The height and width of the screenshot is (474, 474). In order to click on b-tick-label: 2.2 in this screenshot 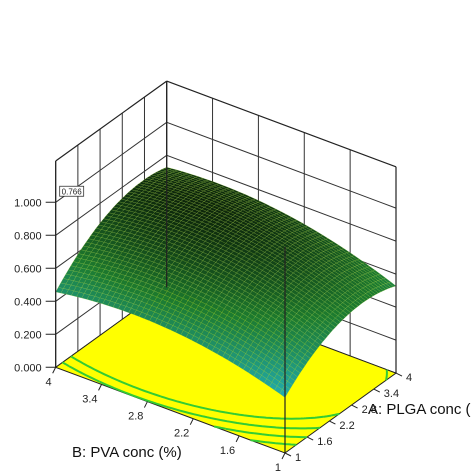, I will do `click(181, 434)`.